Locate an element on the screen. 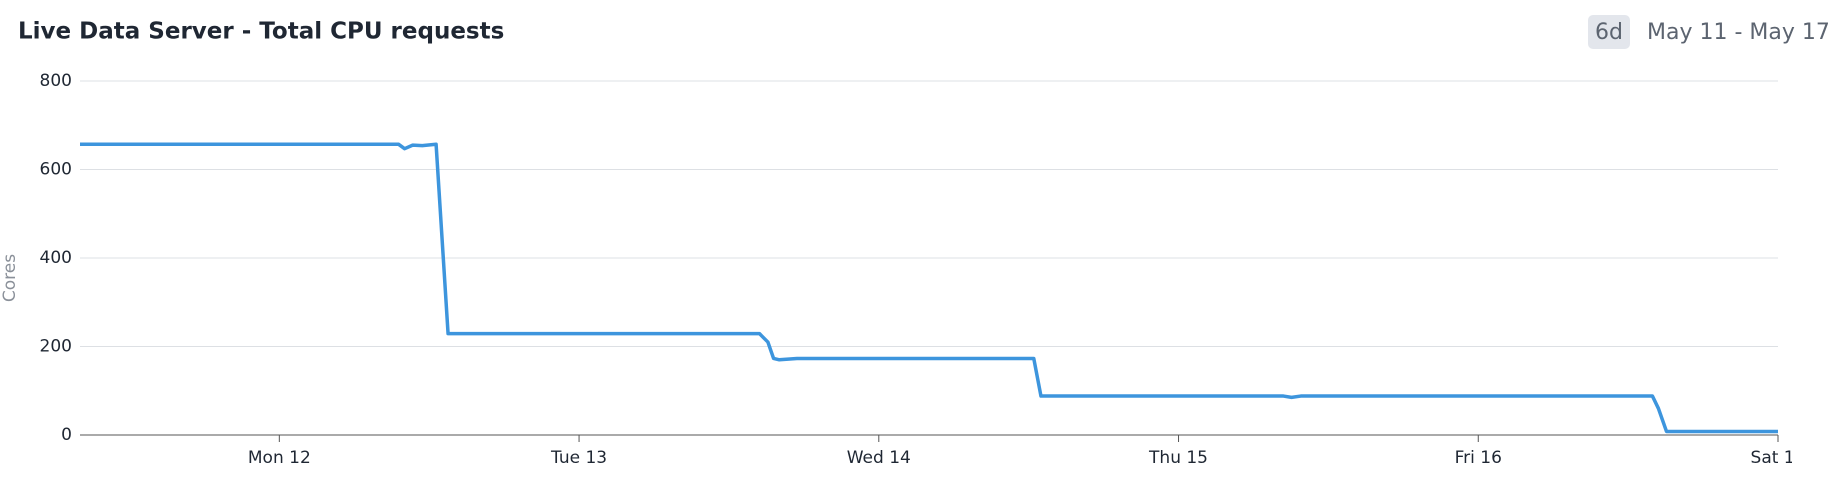 This screenshot has height=488, width=1838. y-tick-label: 200 is located at coordinates (56, 347).